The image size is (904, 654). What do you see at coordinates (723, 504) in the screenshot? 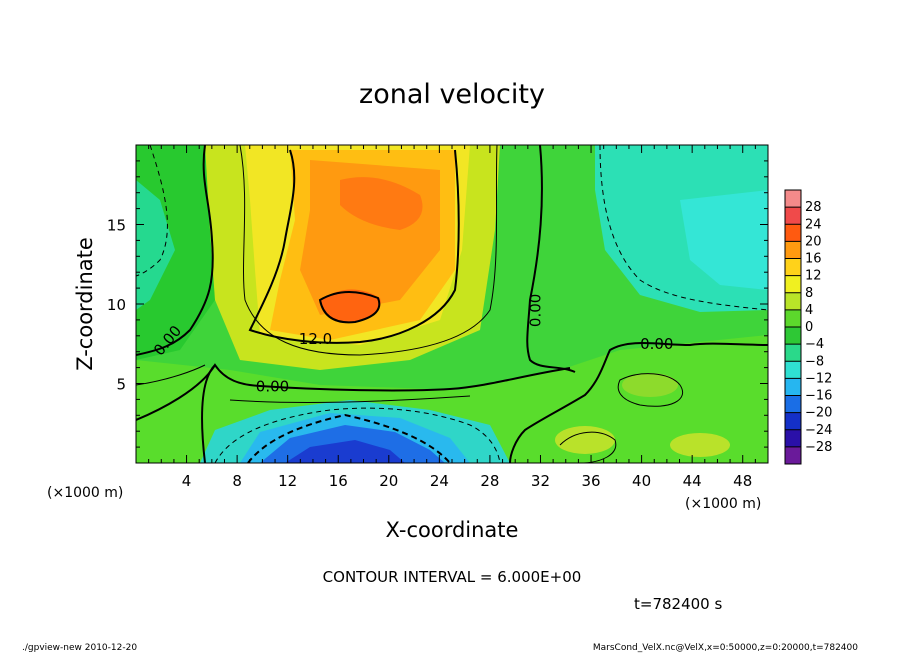
I see `x-unit-right: (×1000 m)` at bounding box center [723, 504].